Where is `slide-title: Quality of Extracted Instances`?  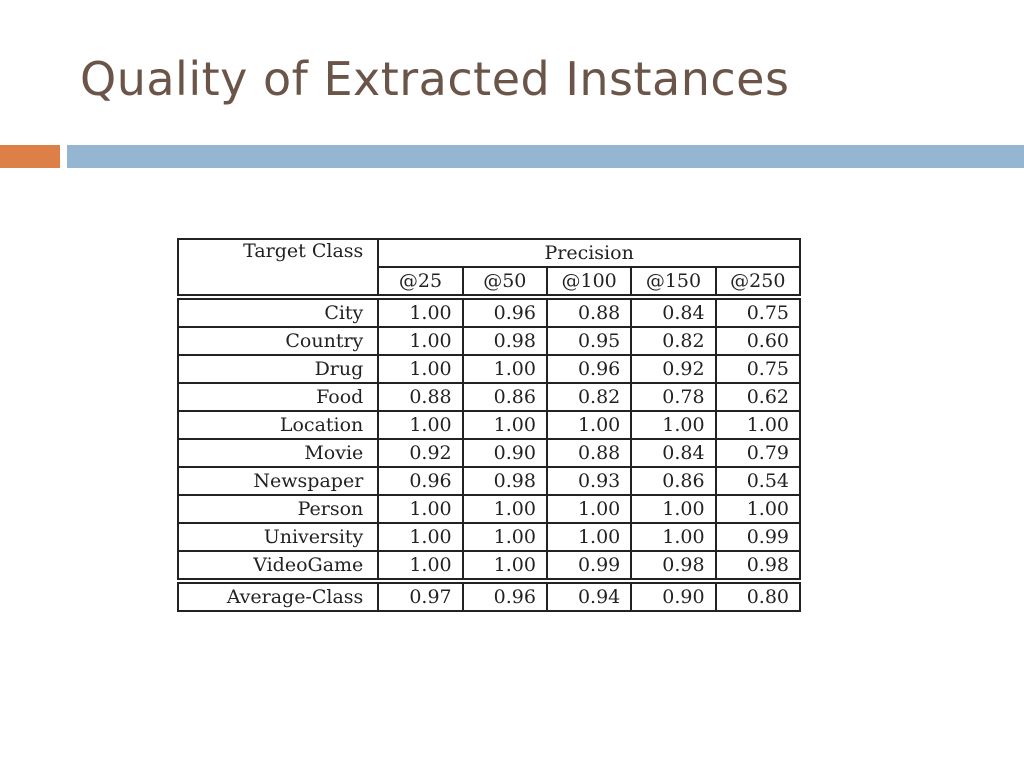 slide-title: Quality of Extracted Instances is located at coordinates (435, 79).